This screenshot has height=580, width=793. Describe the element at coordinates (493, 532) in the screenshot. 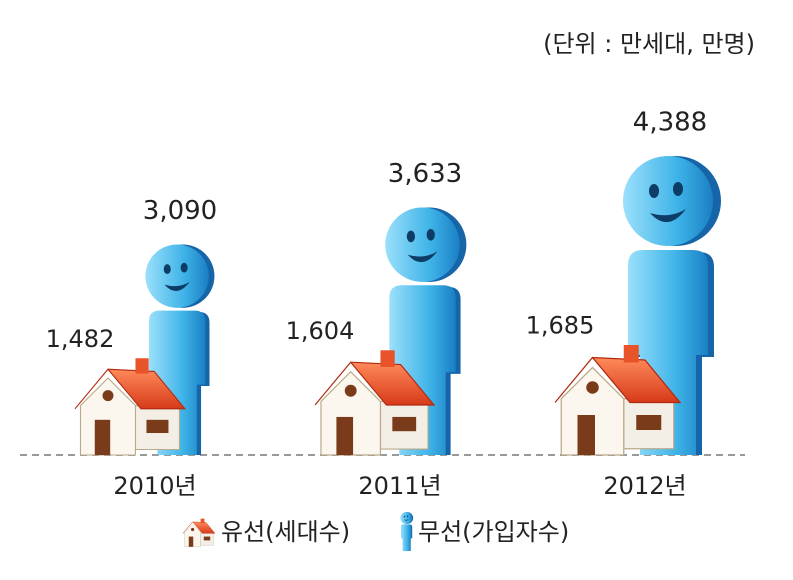

I see `legend-label: 무선(가입자수)` at that location.